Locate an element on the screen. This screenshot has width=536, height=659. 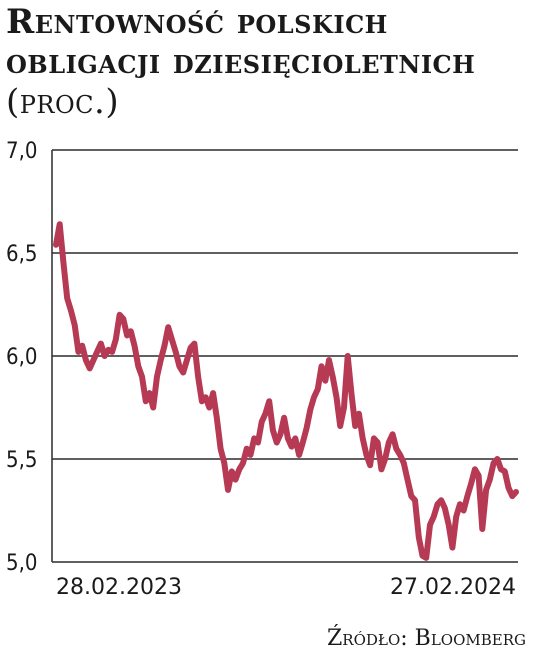
title-unit: (proc.) is located at coordinates (63, 102).